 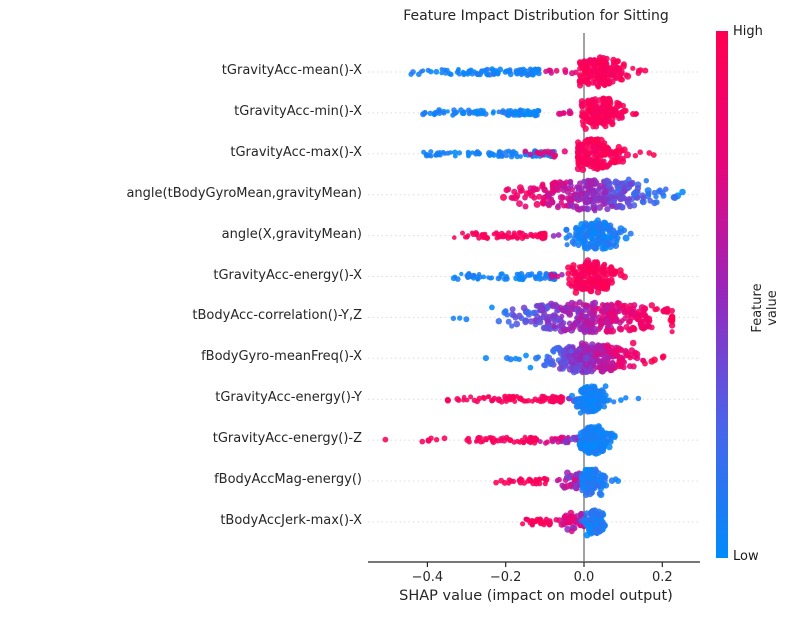 I want to click on x-tick-label: 0.0, so click(x=584, y=577).